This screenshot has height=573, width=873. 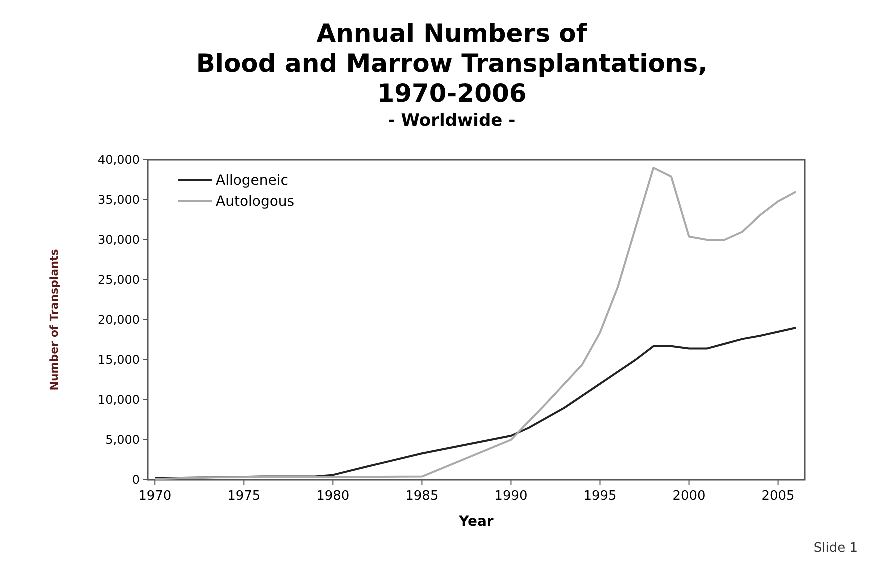 What do you see at coordinates (155, 496) in the screenshot?
I see `x-tick-label: 1970` at bounding box center [155, 496].